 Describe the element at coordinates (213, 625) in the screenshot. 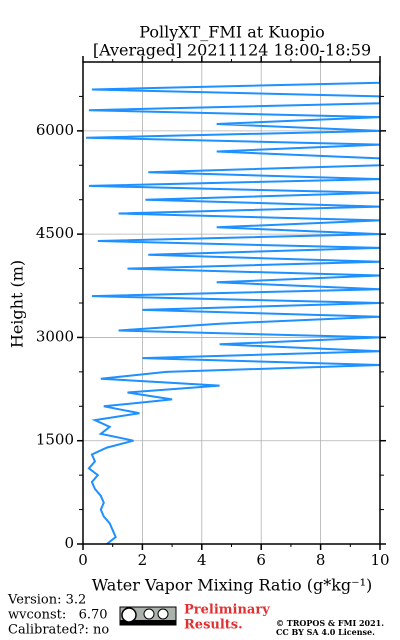

I see `status: Results.` at that location.